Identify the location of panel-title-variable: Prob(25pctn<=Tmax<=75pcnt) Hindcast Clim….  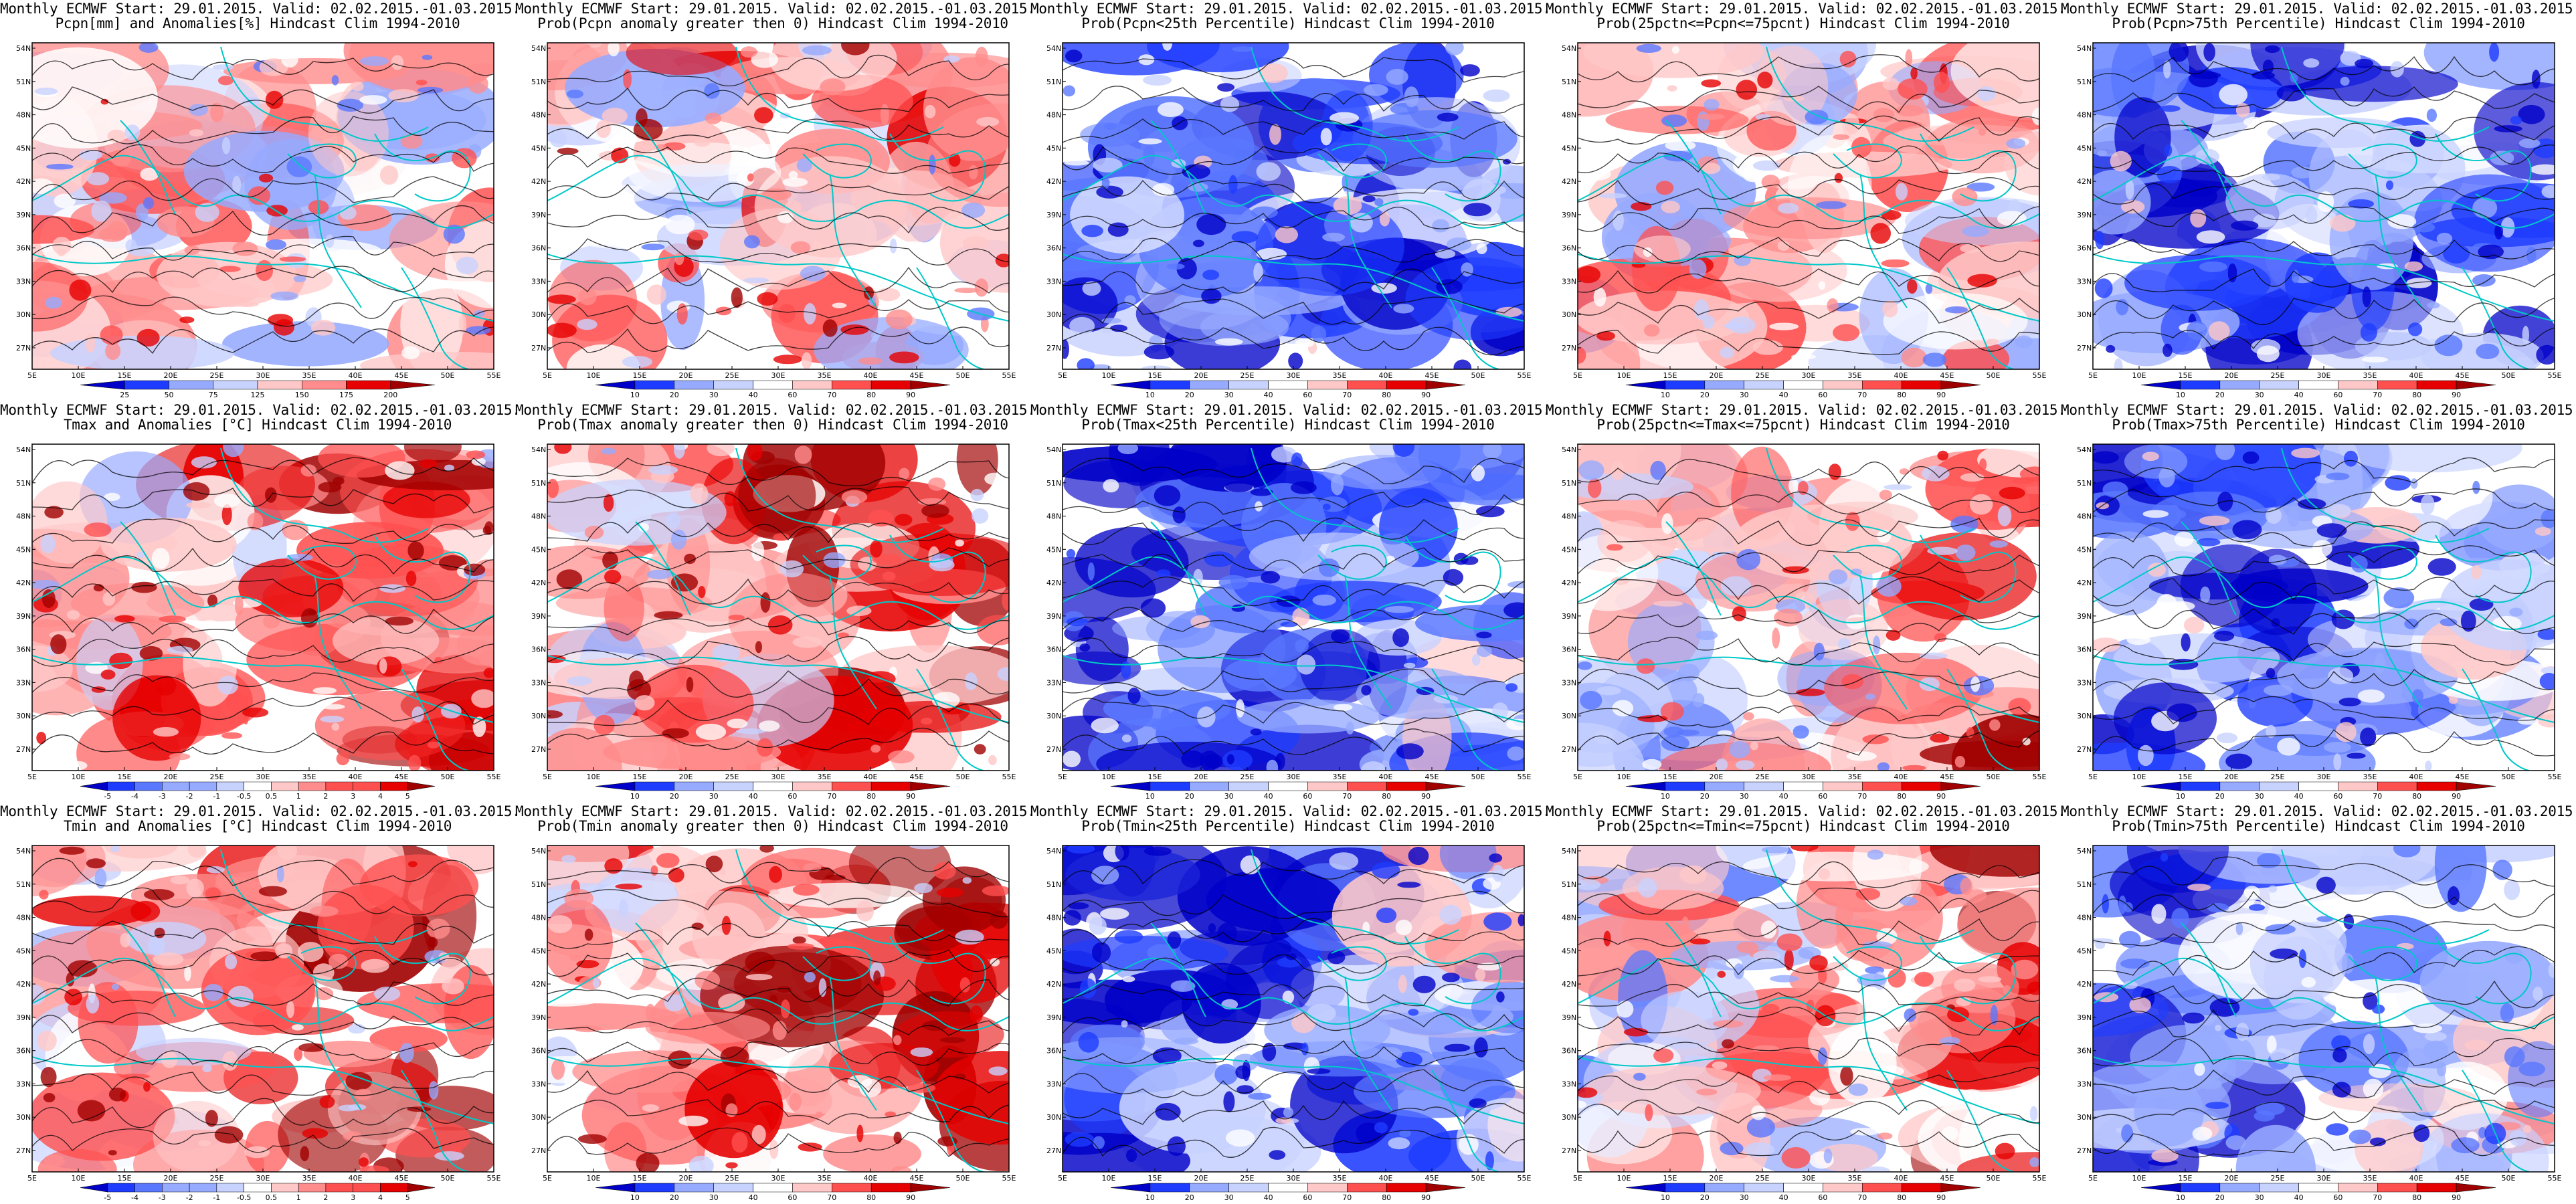
(1803, 425).